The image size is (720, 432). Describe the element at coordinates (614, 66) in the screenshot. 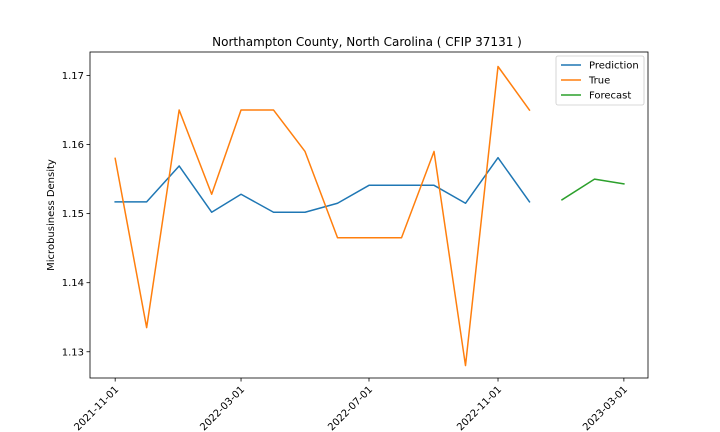

I see `legend-label-prediction: Prediction` at that location.